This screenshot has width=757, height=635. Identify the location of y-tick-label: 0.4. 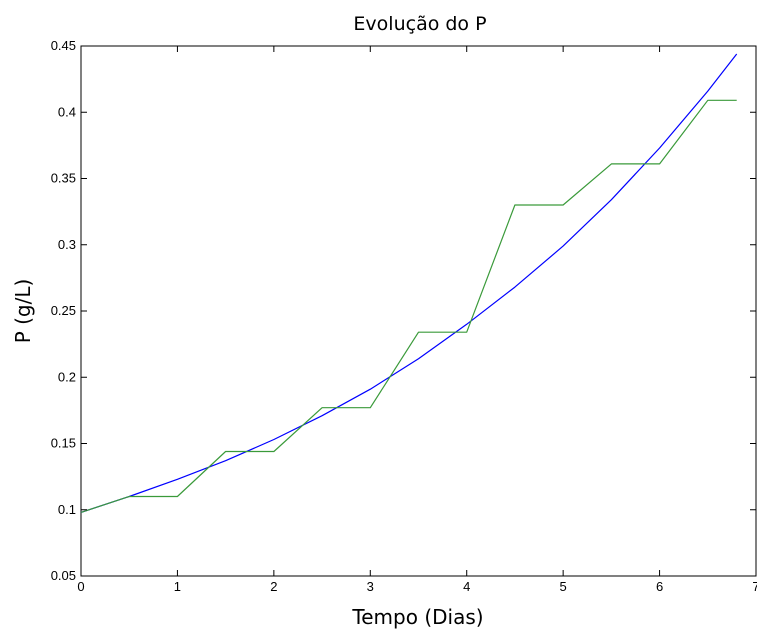
(67, 111).